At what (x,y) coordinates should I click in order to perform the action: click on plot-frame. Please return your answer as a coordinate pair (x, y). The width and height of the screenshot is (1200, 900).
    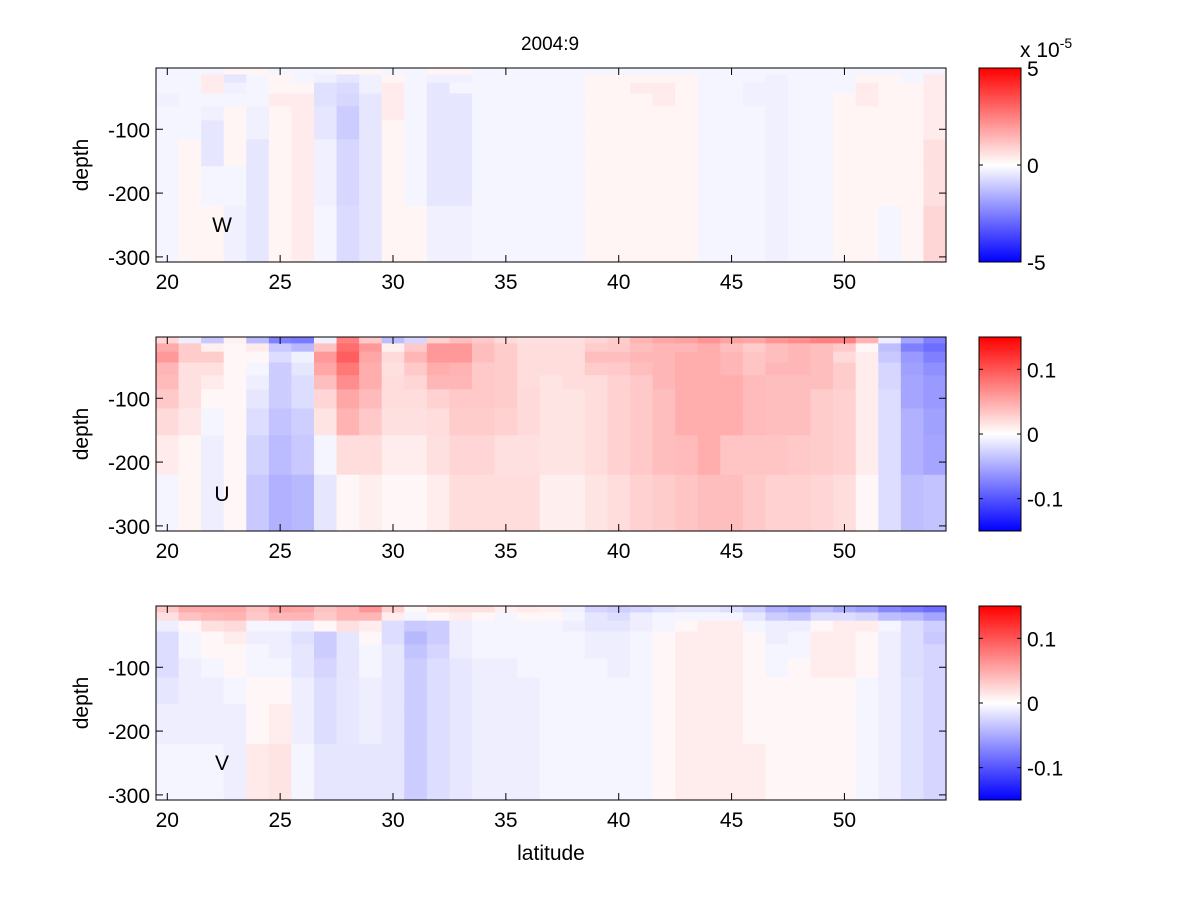
    Looking at the image, I should click on (551, 703).